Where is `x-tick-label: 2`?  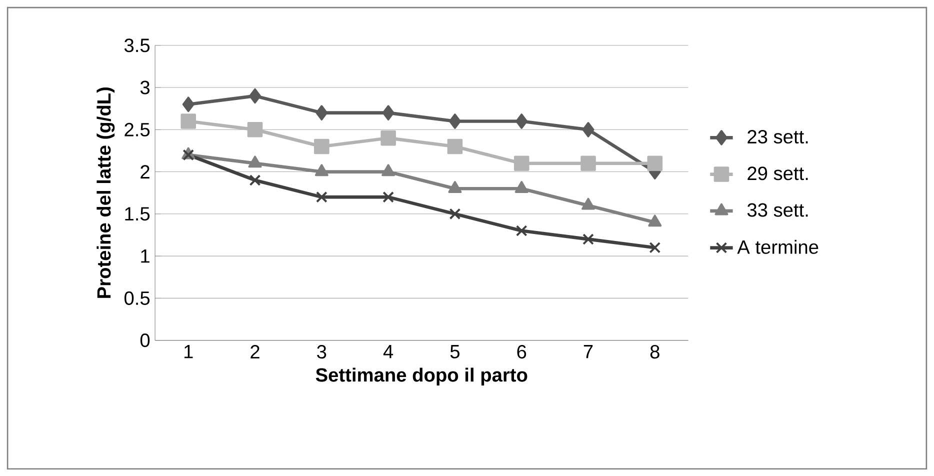
x-tick-label: 2 is located at coordinates (255, 351).